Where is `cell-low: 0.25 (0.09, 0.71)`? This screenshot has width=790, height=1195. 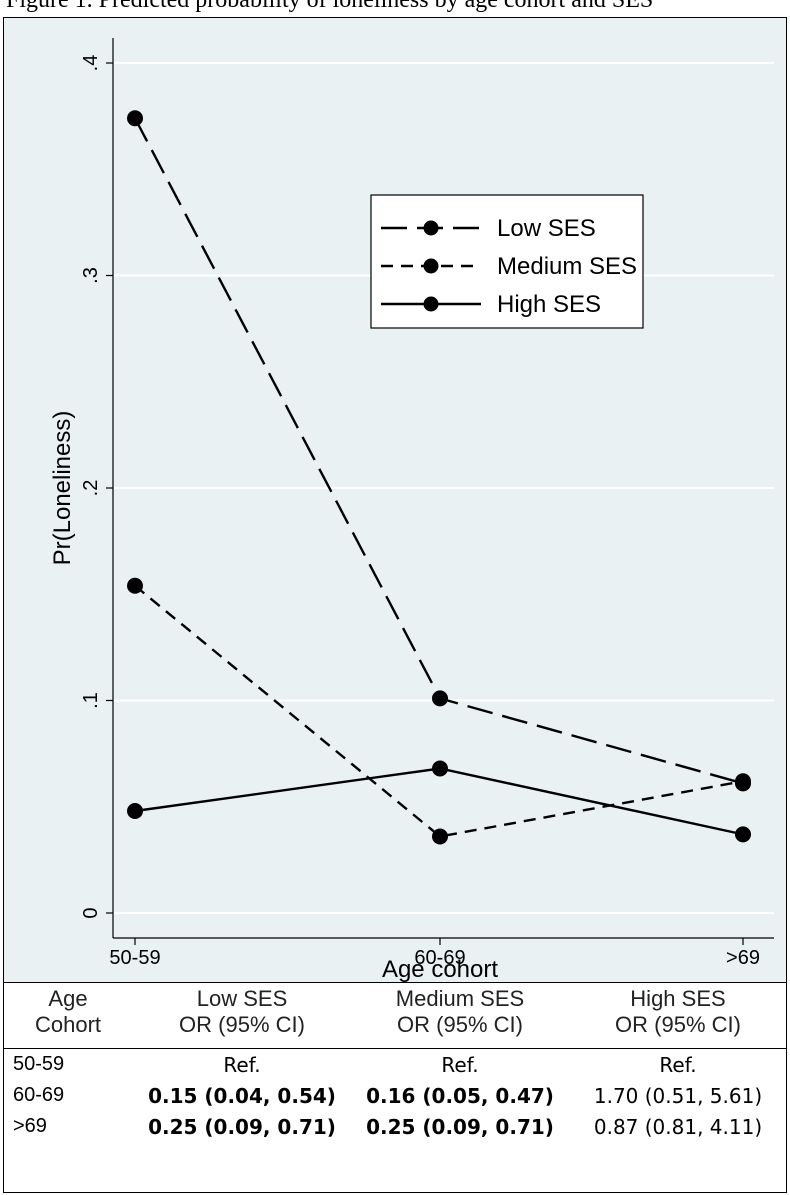 cell-low: 0.25 (0.09, 0.71) is located at coordinates (242, 1126).